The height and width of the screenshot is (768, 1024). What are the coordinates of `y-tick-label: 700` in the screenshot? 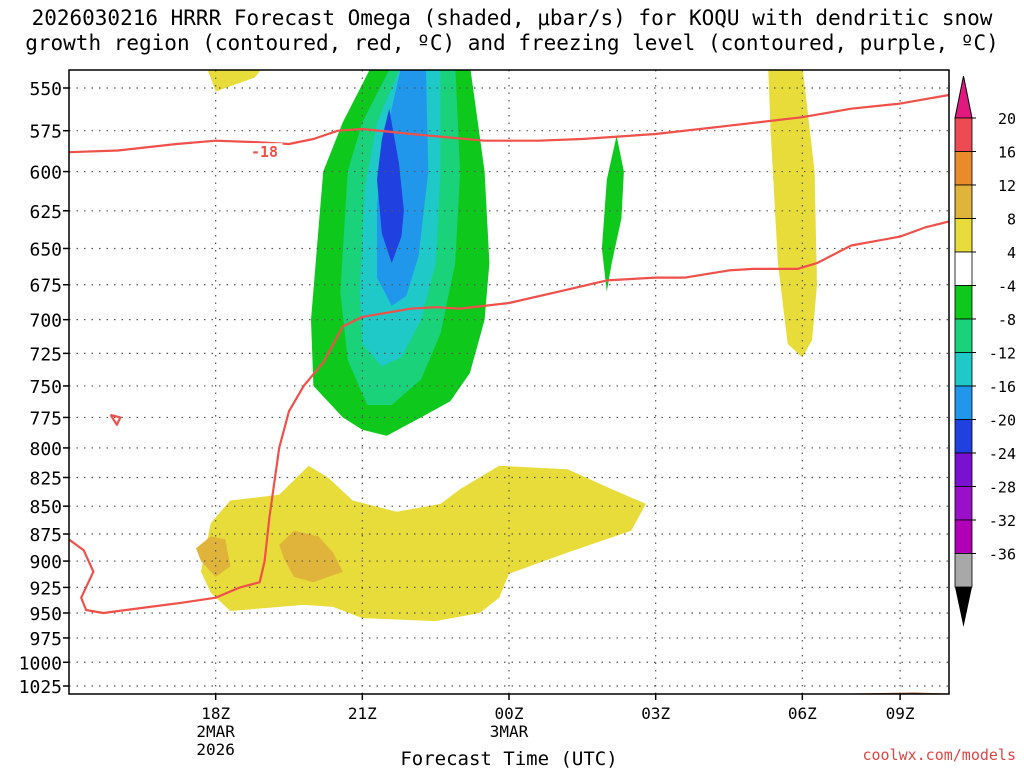 It's located at (45, 321).